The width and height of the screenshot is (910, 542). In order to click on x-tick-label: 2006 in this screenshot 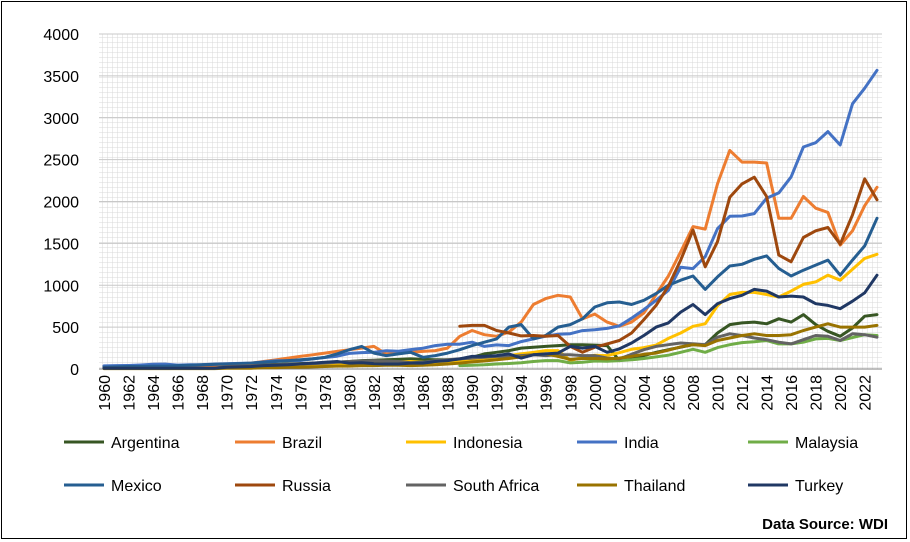, I will do `click(669, 393)`.